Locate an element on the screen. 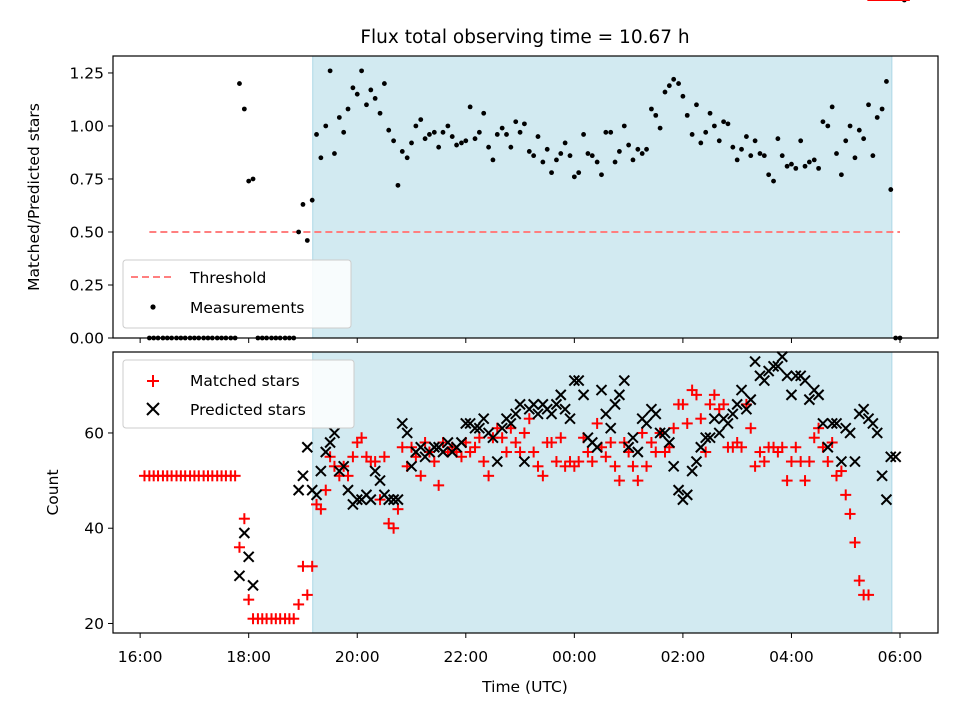 This screenshot has width=960, height=724. chart-title: Flux total observing time = 10.67 h is located at coordinates (524, 37).